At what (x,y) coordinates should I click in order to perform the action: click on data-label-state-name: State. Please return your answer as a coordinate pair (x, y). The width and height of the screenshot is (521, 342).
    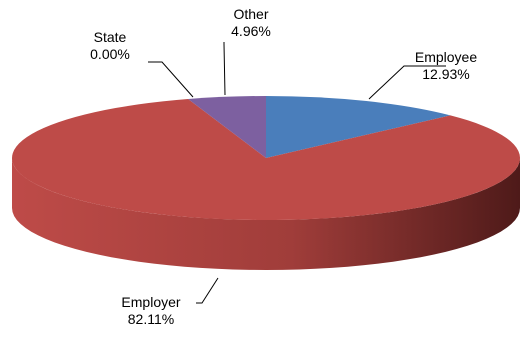
    Looking at the image, I should click on (110, 37).